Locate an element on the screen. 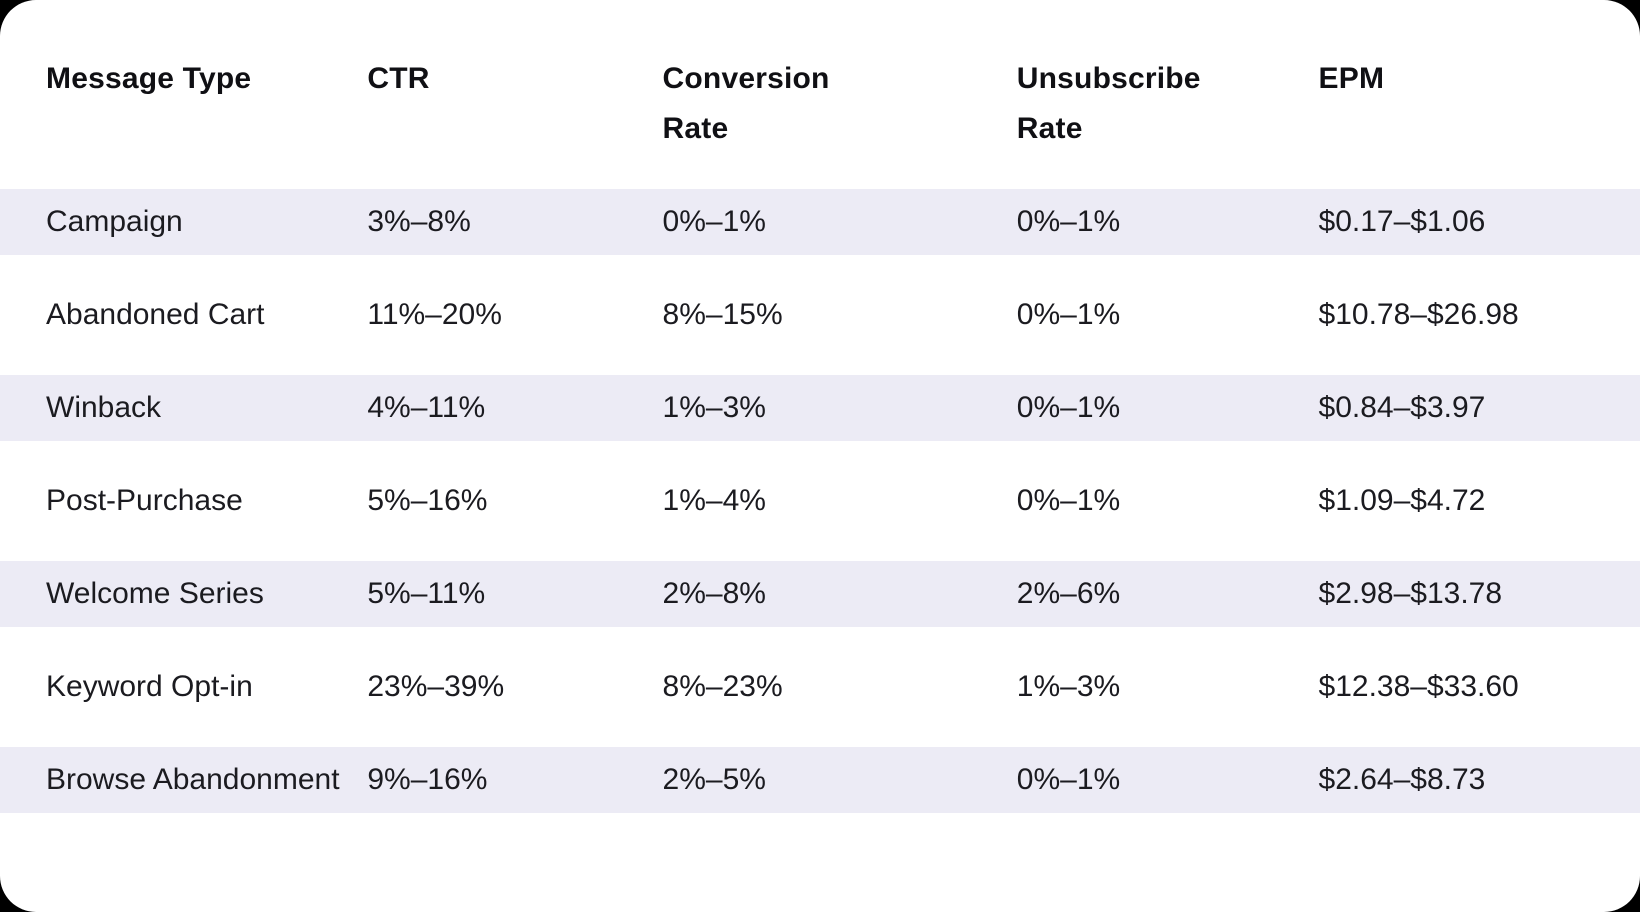 The height and width of the screenshot is (912, 1640). cell-epm: $12.38–$33.60 is located at coordinates (1418, 686).